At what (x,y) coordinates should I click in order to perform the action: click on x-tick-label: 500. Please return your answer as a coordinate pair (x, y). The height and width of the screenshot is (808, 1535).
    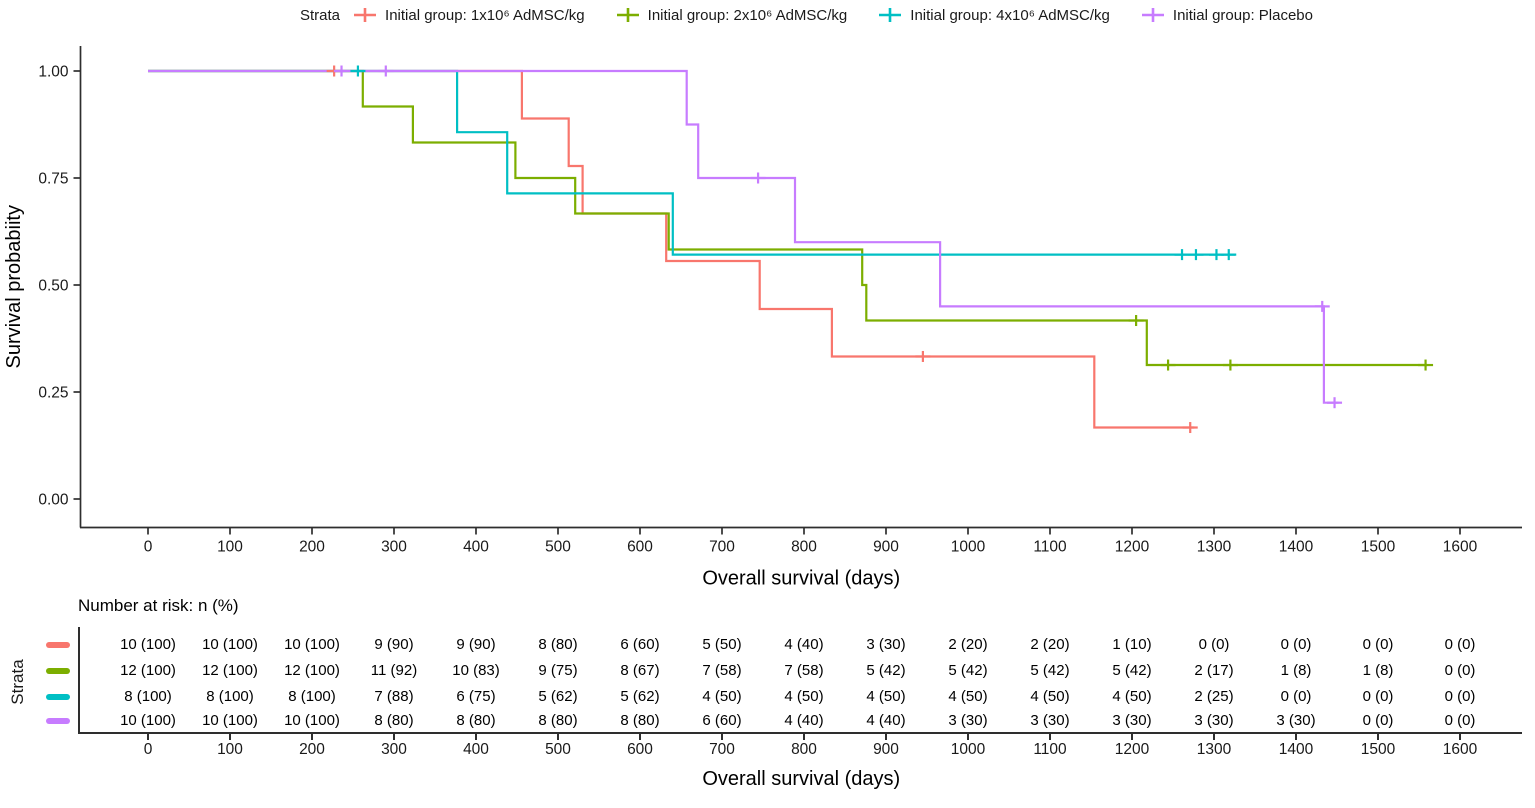
    Looking at the image, I should click on (558, 547).